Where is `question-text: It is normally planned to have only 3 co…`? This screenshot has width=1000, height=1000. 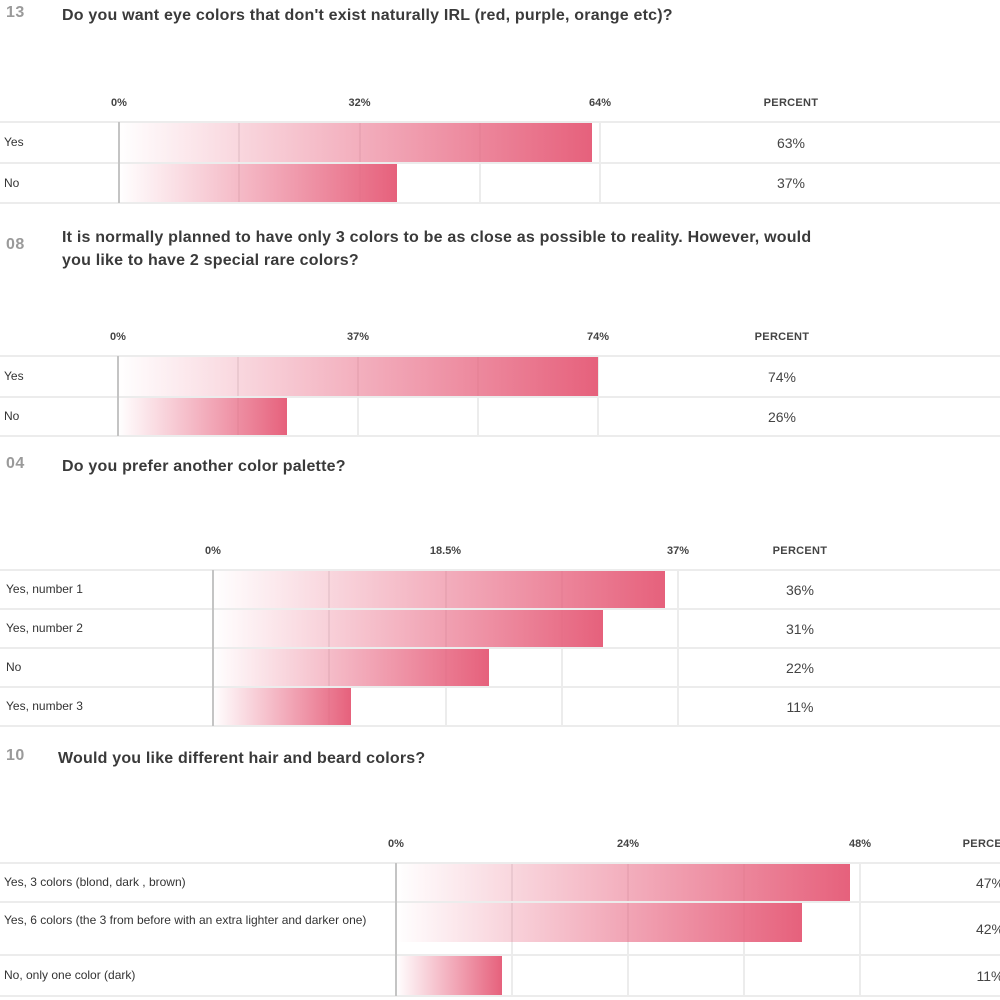
question-text: It is normally planned to have only 3 co… is located at coordinates (437, 249).